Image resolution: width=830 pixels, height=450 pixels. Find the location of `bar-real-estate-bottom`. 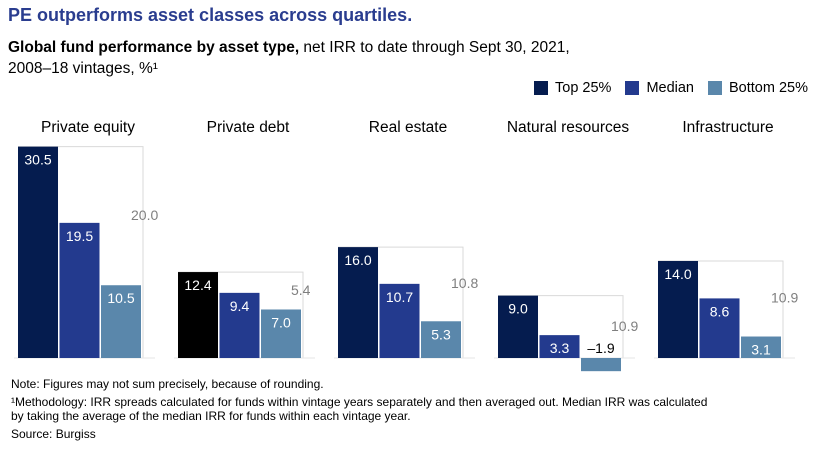

bar-real-estate-bottom is located at coordinates (441, 339).